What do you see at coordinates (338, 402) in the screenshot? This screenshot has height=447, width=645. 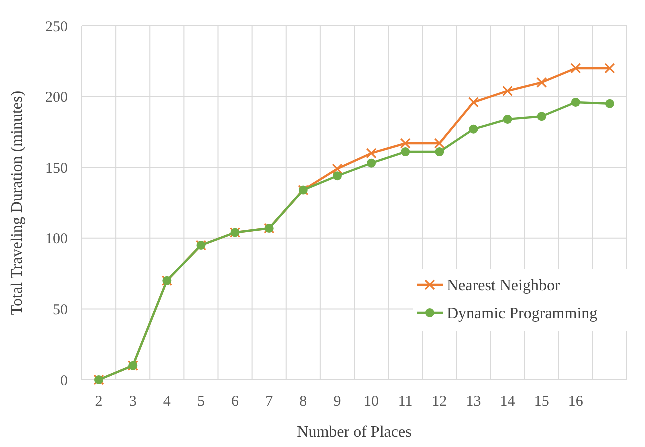 I see `x-tick-label: 9` at bounding box center [338, 402].